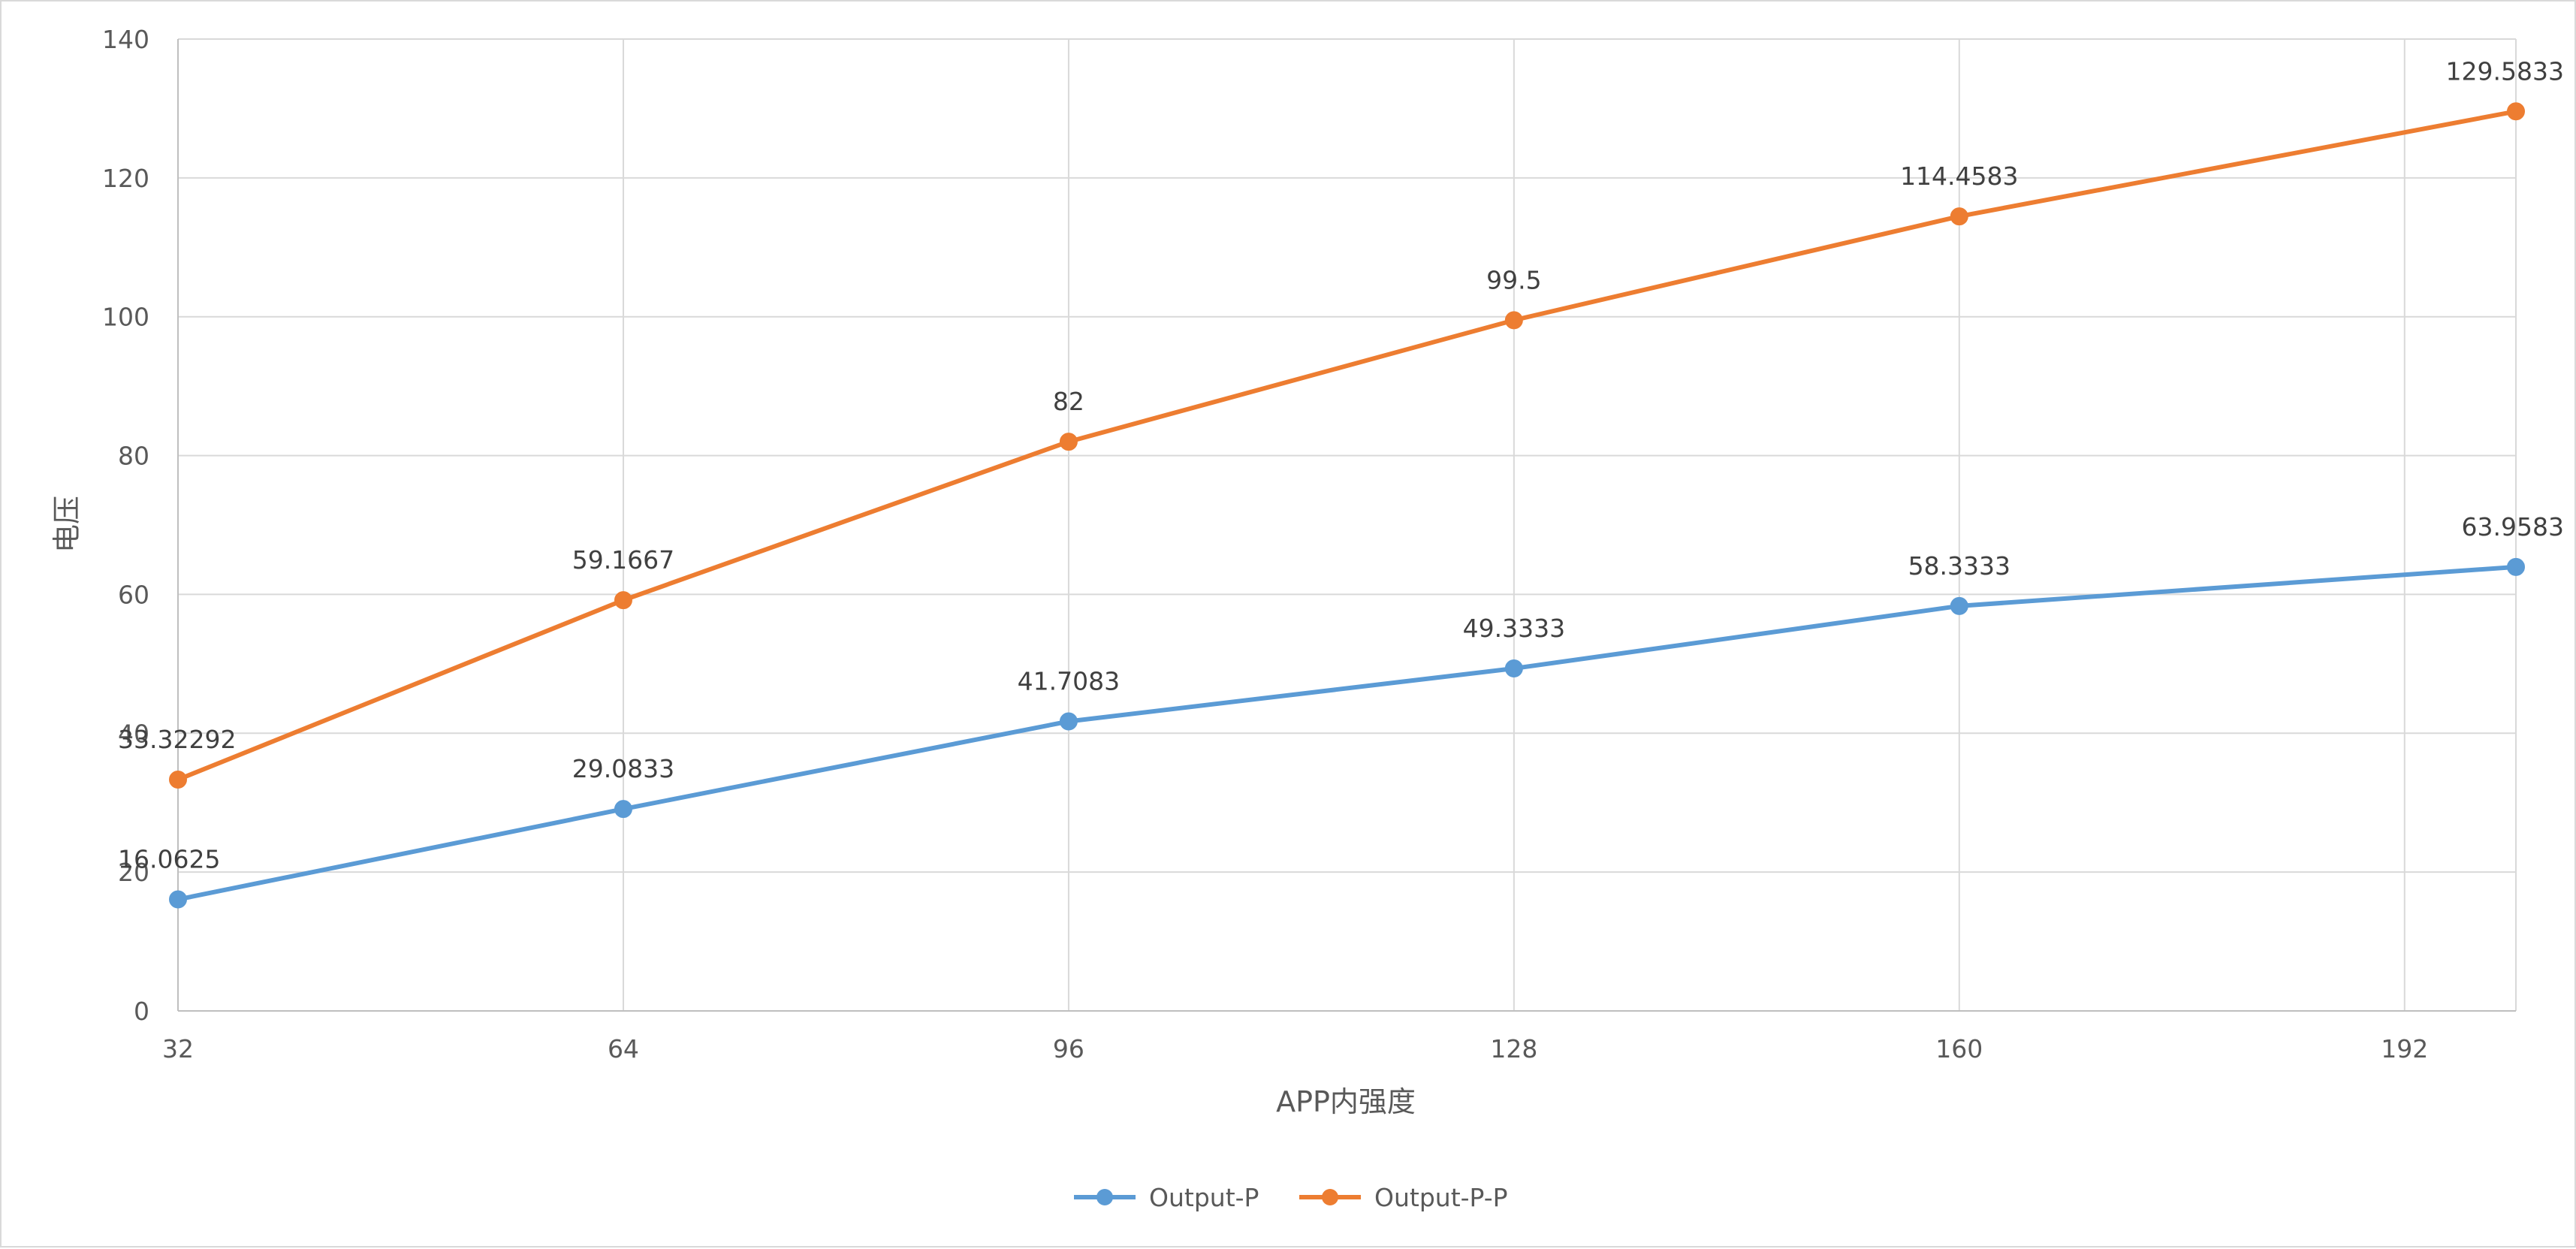 The width and height of the screenshot is (2576, 1249). Describe the element at coordinates (134, 594) in the screenshot. I see `y-tick-label: 60` at that location.